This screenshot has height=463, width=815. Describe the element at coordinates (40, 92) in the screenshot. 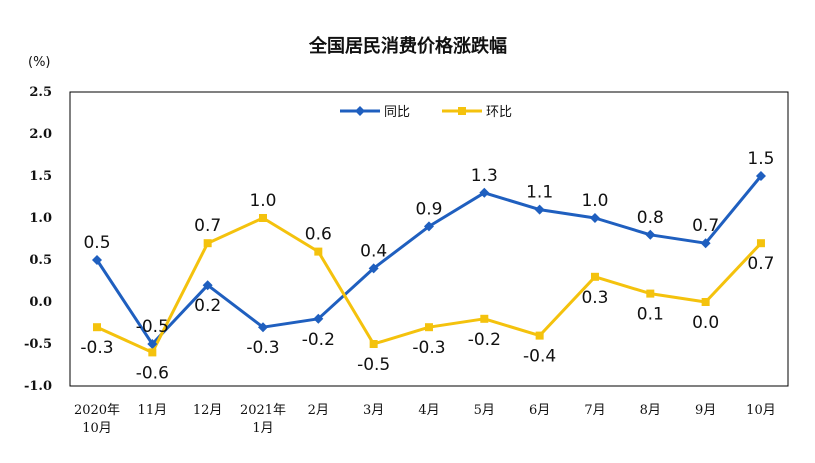

I see `y-tick-label: 2.5` at that location.